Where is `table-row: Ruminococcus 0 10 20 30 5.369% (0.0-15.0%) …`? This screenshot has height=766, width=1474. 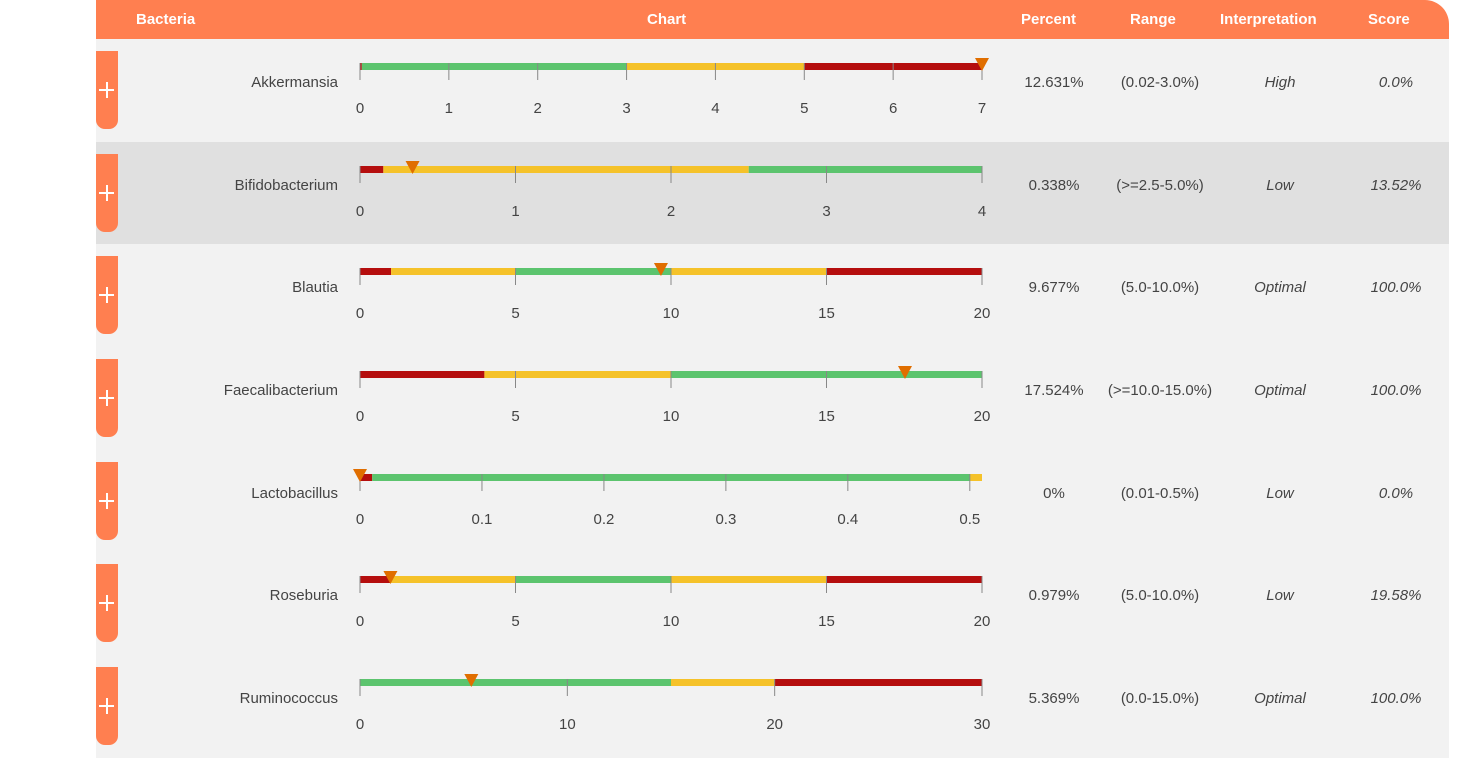 table-row: Ruminococcus 0 10 20 30 5.369% (0.0-15.0%) … is located at coordinates (772, 706).